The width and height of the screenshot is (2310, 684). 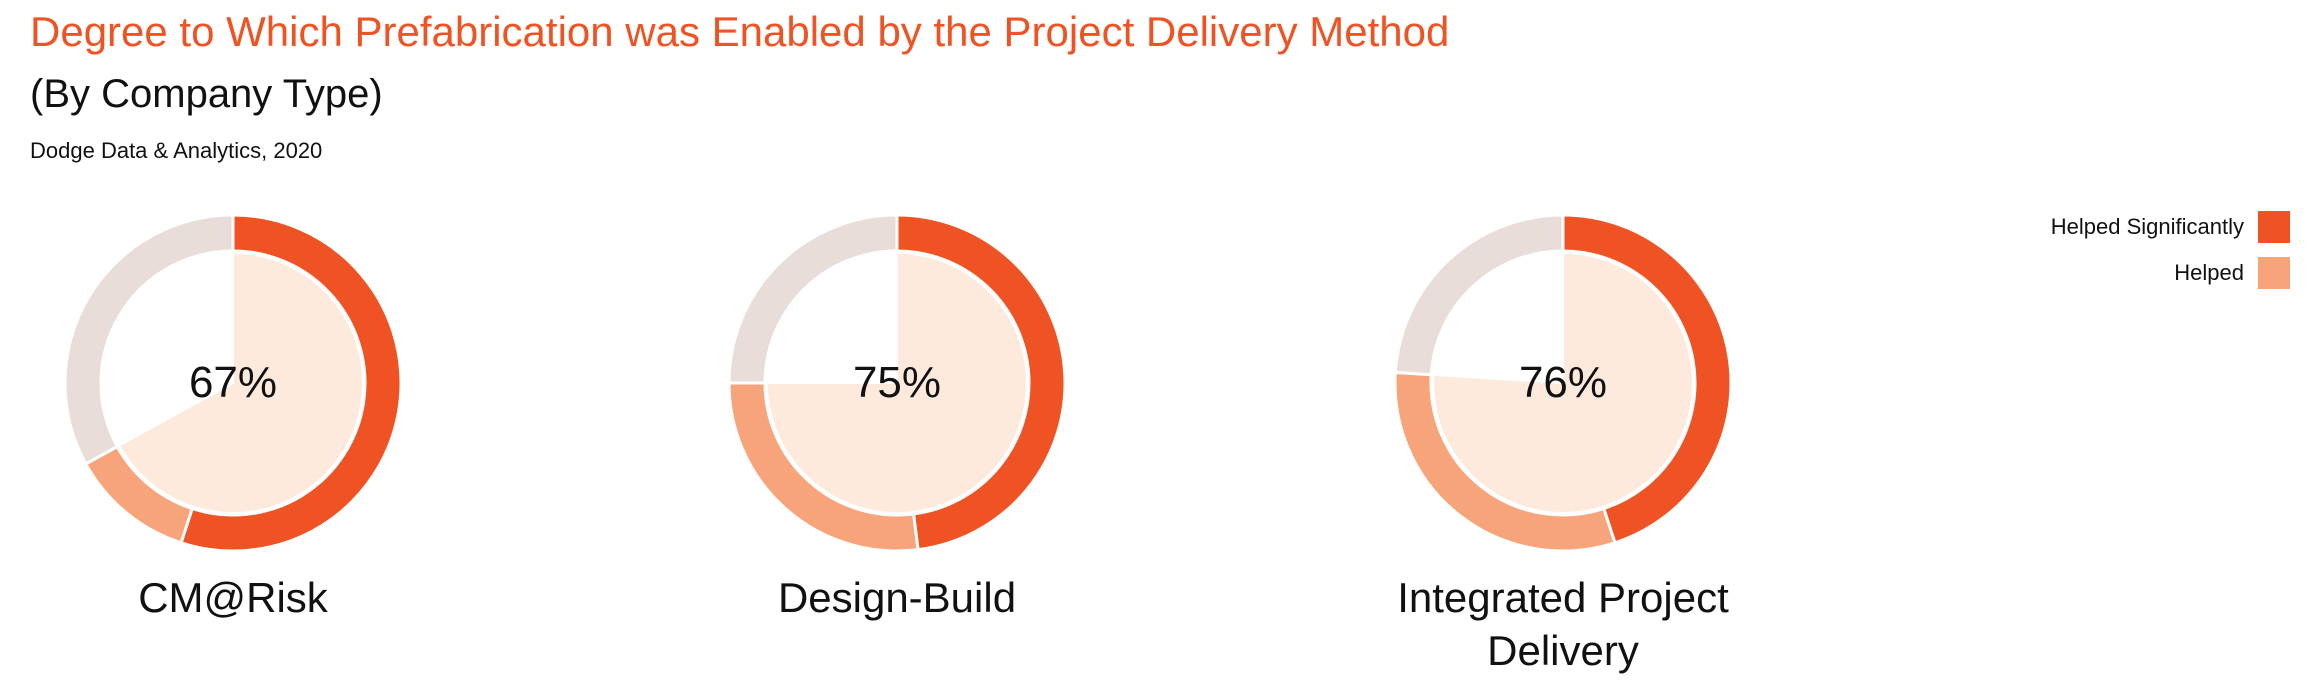 I want to click on category-label: Design-Build, so click(x=897, y=597).